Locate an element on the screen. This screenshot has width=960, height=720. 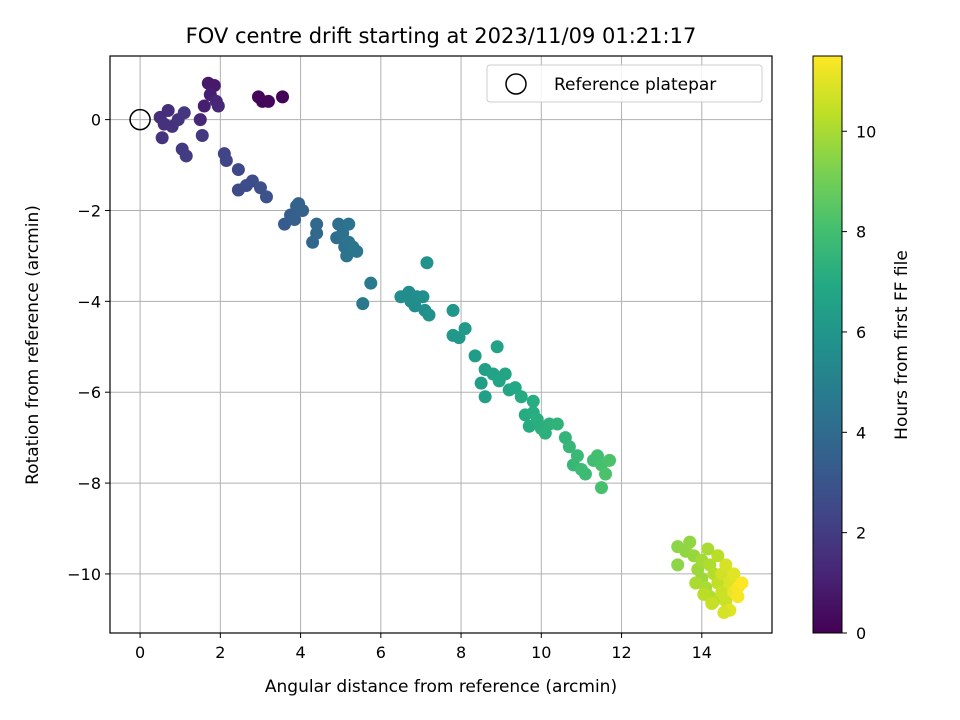
x-tick-label: 2 is located at coordinates (220, 652).